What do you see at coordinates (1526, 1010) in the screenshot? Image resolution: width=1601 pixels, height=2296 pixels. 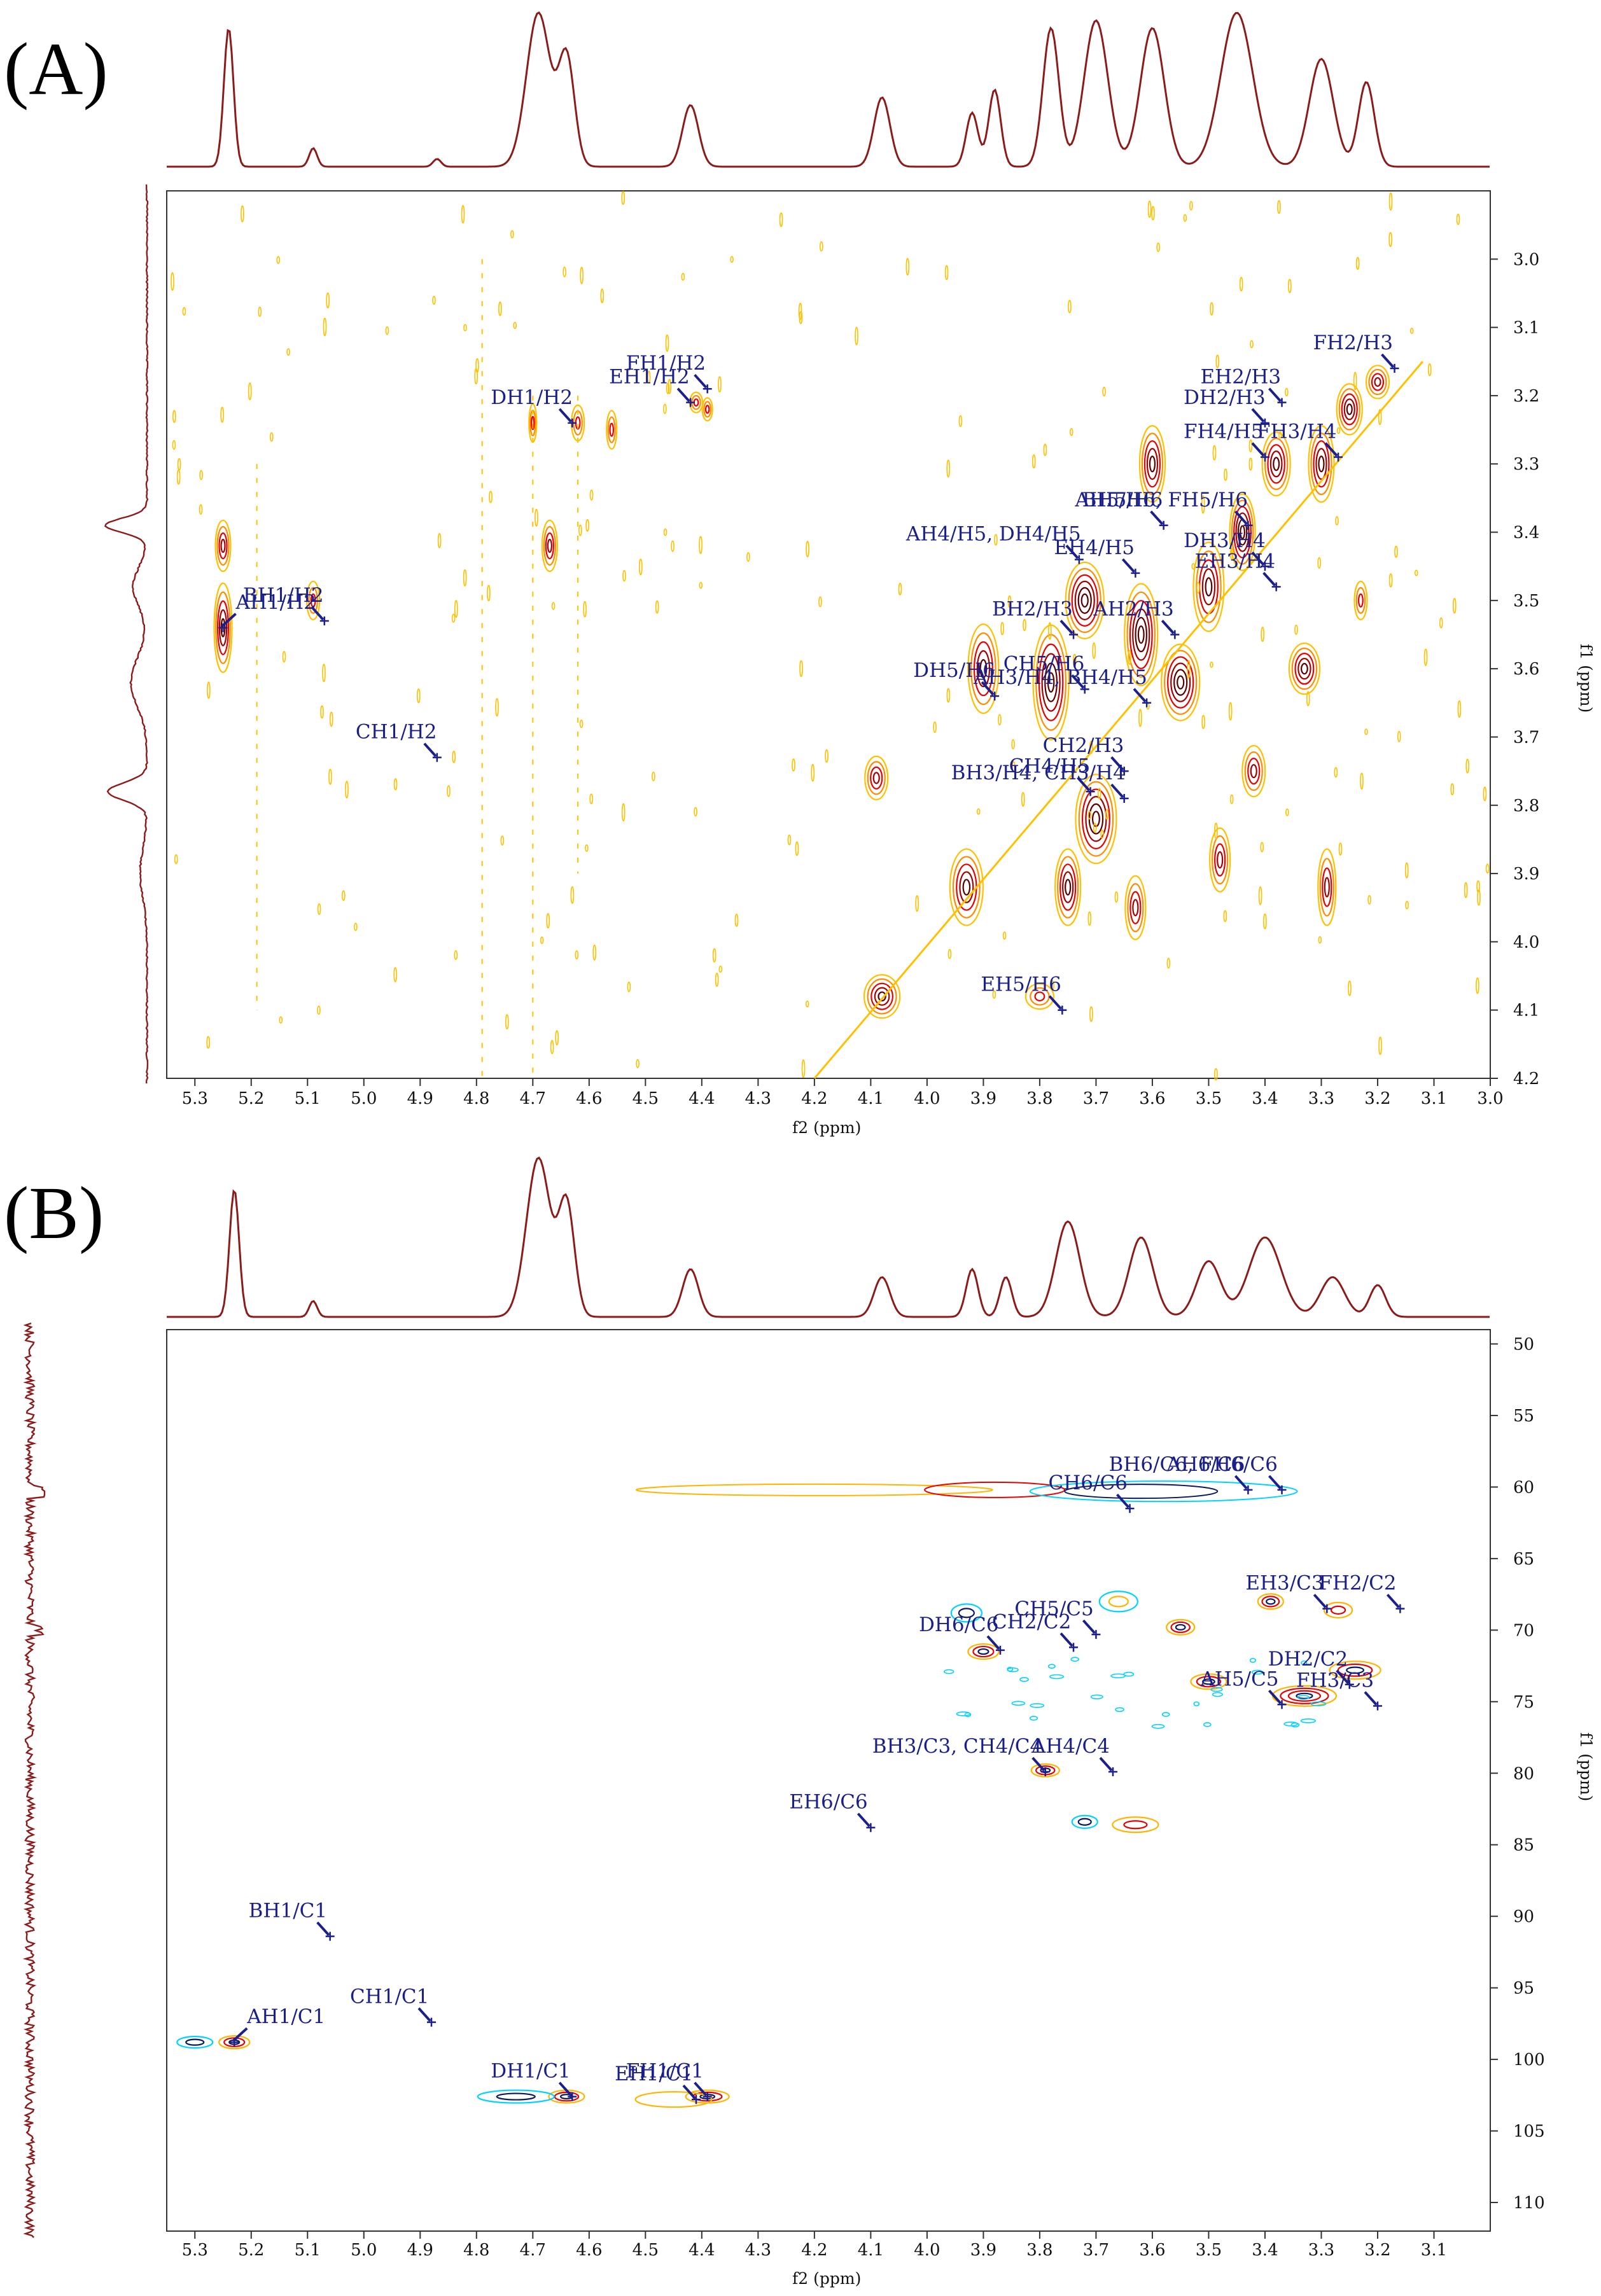 I see `y-tick-label: 4.1` at bounding box center [1526, 1010].